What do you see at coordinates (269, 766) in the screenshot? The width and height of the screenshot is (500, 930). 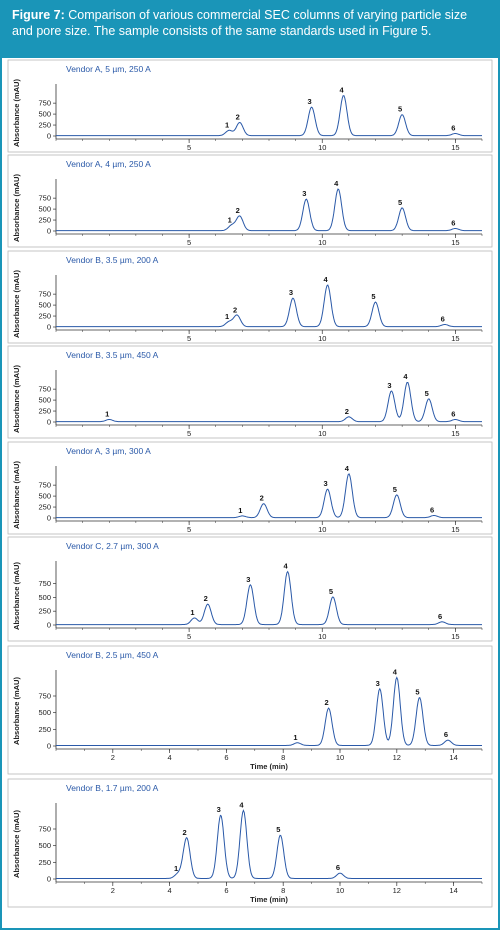 I see `x-axis-label: Time (min)` at bounding box center [269, 766].